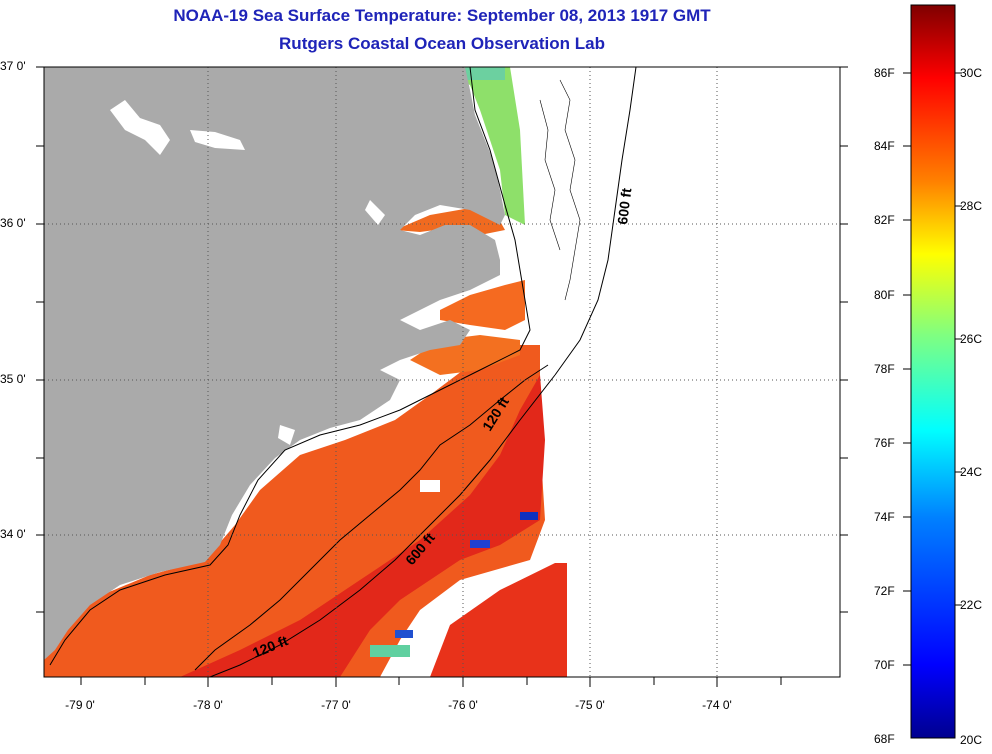 Image resolution: width=992 pixels, height=754 pixels. Describe the element at coordinates (884, 220) in the screenshot. I see `colorbar-label-82f: 82F` at that location.